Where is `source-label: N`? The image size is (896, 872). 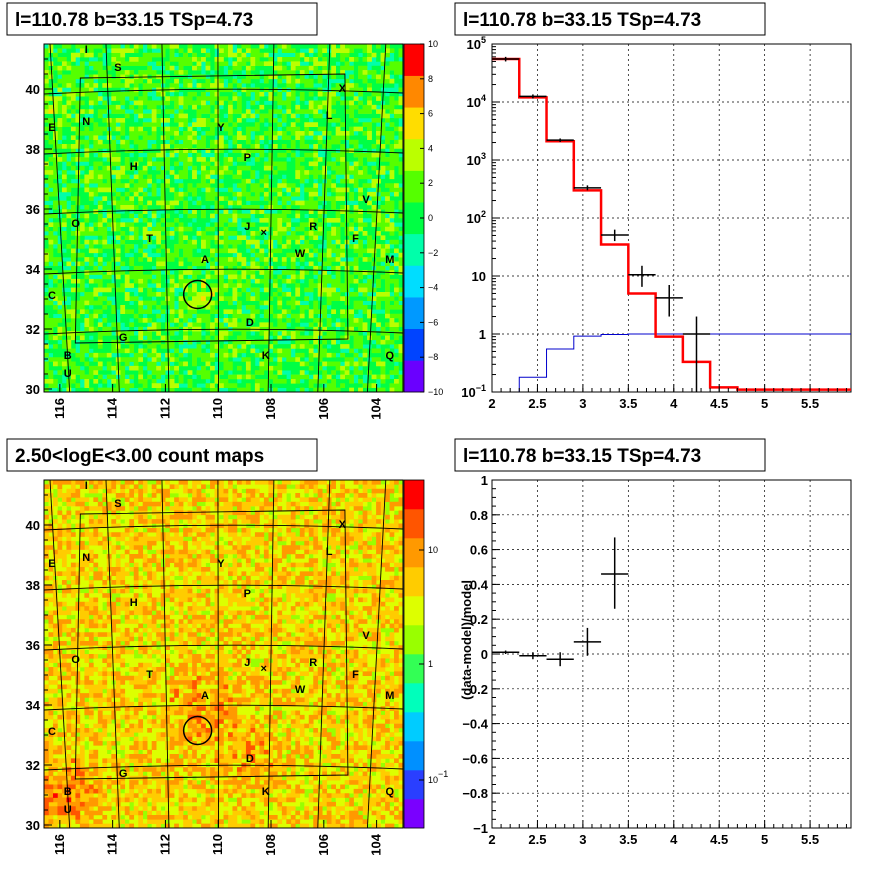
source-label: N is located at coordinates (86, 122).